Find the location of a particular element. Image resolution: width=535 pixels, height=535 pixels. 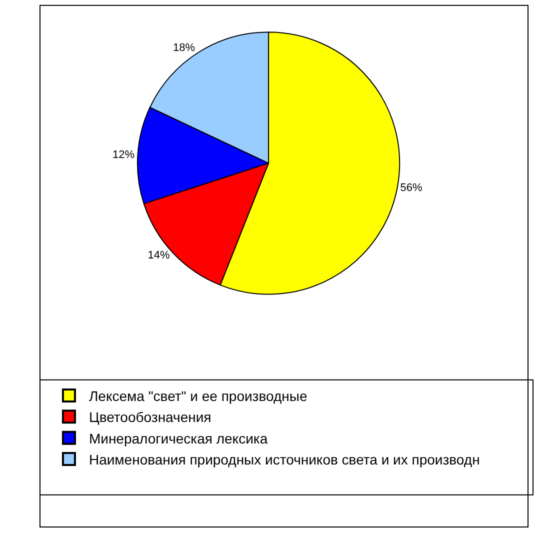

data-label: 12% is located at coordinates (123, 154).